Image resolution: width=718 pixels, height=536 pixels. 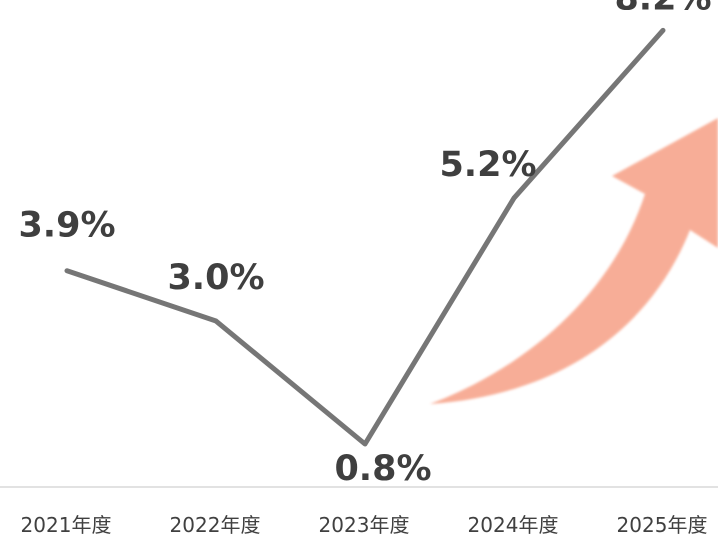 What do you see at coordinates (662, 524) in the screenshot?
I see `x-tick-label-5: 2025年度` at bounding box center [662, 524].